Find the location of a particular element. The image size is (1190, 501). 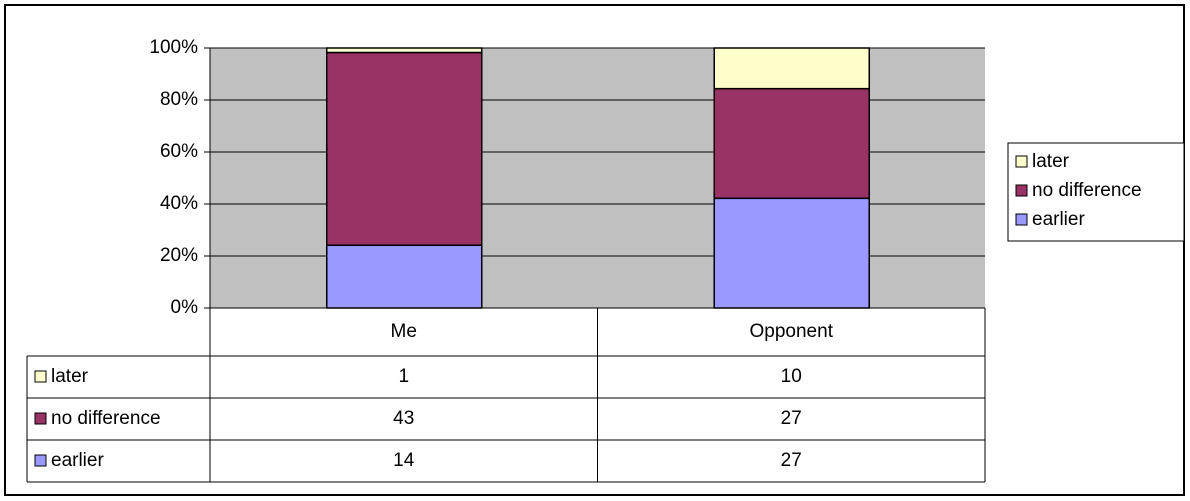

legend-box is located at coordinates (1096, 192).